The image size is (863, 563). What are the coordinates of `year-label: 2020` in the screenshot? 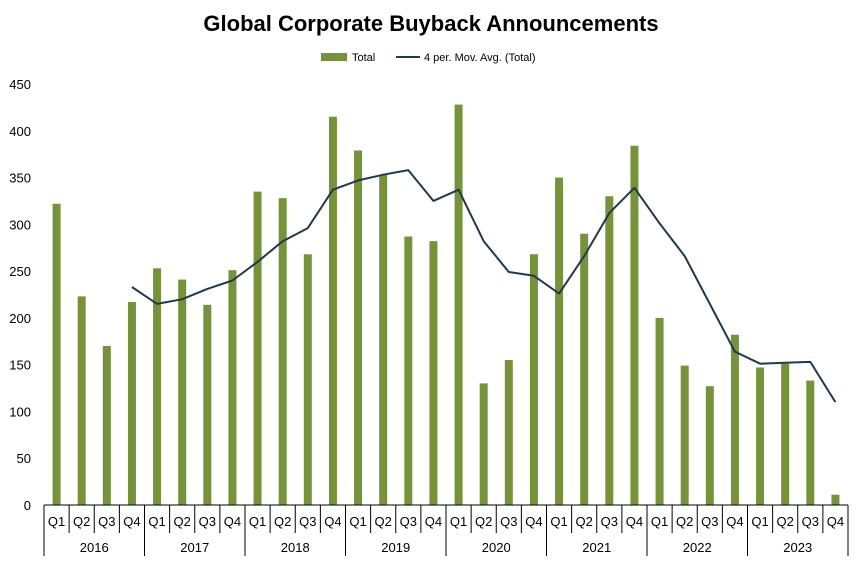 It's located at (496, 547).